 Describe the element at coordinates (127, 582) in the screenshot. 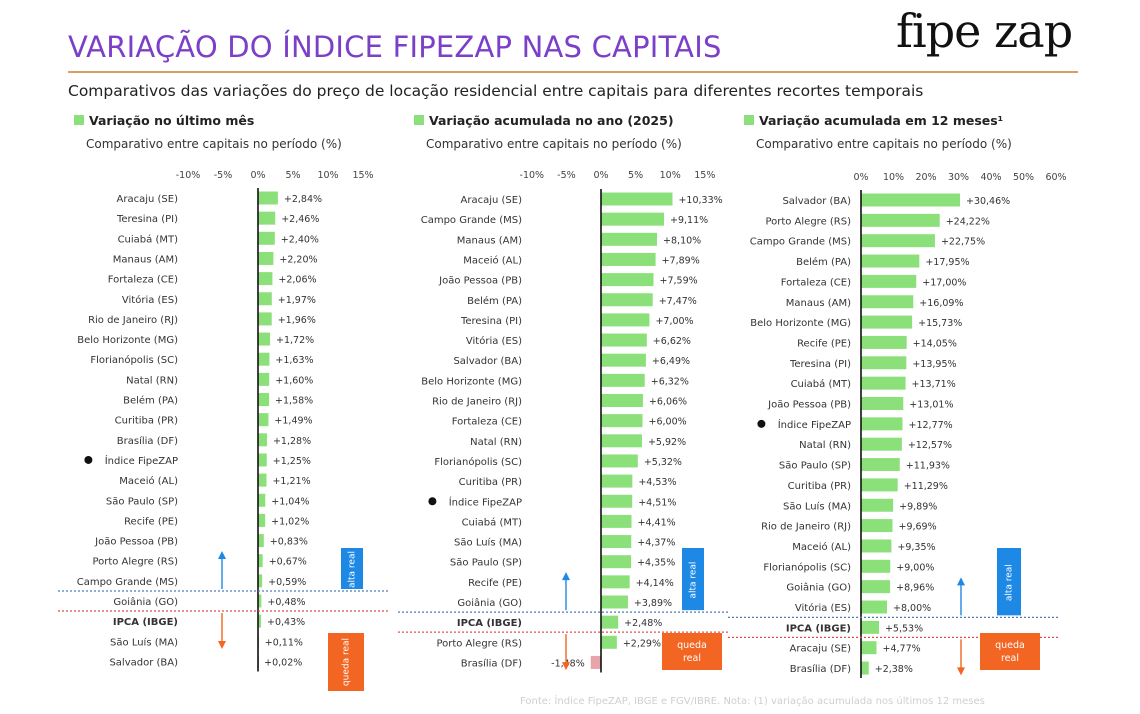

I see `chart-1-category-label: Campo Grande (MS)` at that location.